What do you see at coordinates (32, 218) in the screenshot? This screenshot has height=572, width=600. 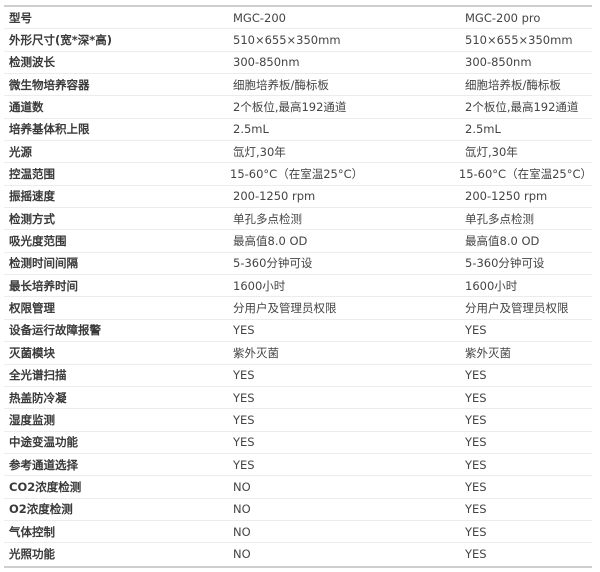 I see `spec-label: 检测方式` at bounding box center [32, 218].